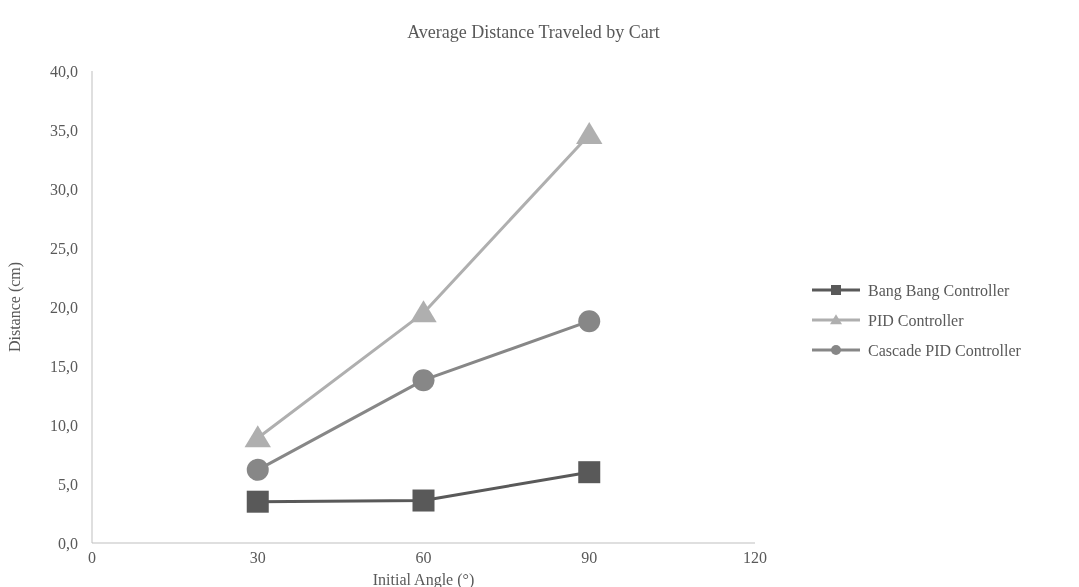 This screenshot has width=1079, height=587. I want to click on legend-label: PID Controller, so click(916, 320).